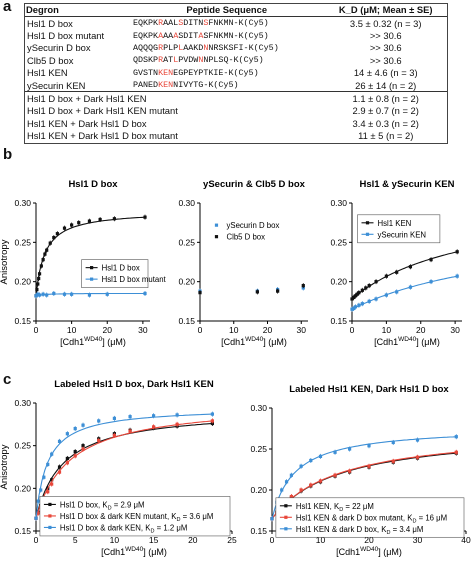  Describe the element at coordinates (233, 60) in the screenshot. I see `sequence-fragment: NPLSQ-K(Cy5)` at that location.